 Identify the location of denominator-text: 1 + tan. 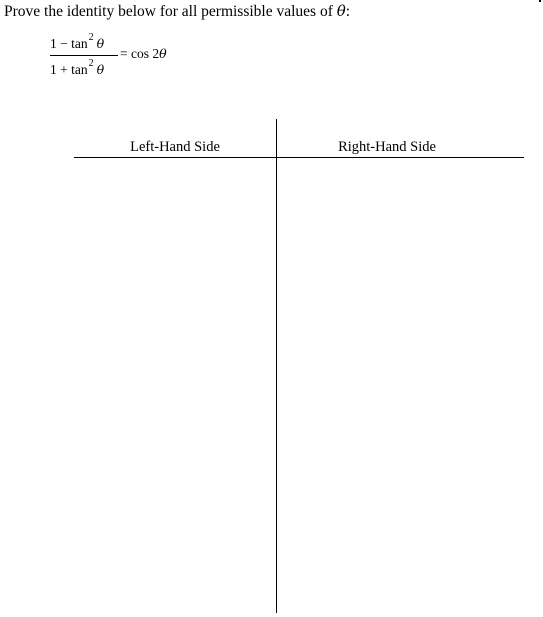
(69, 69).